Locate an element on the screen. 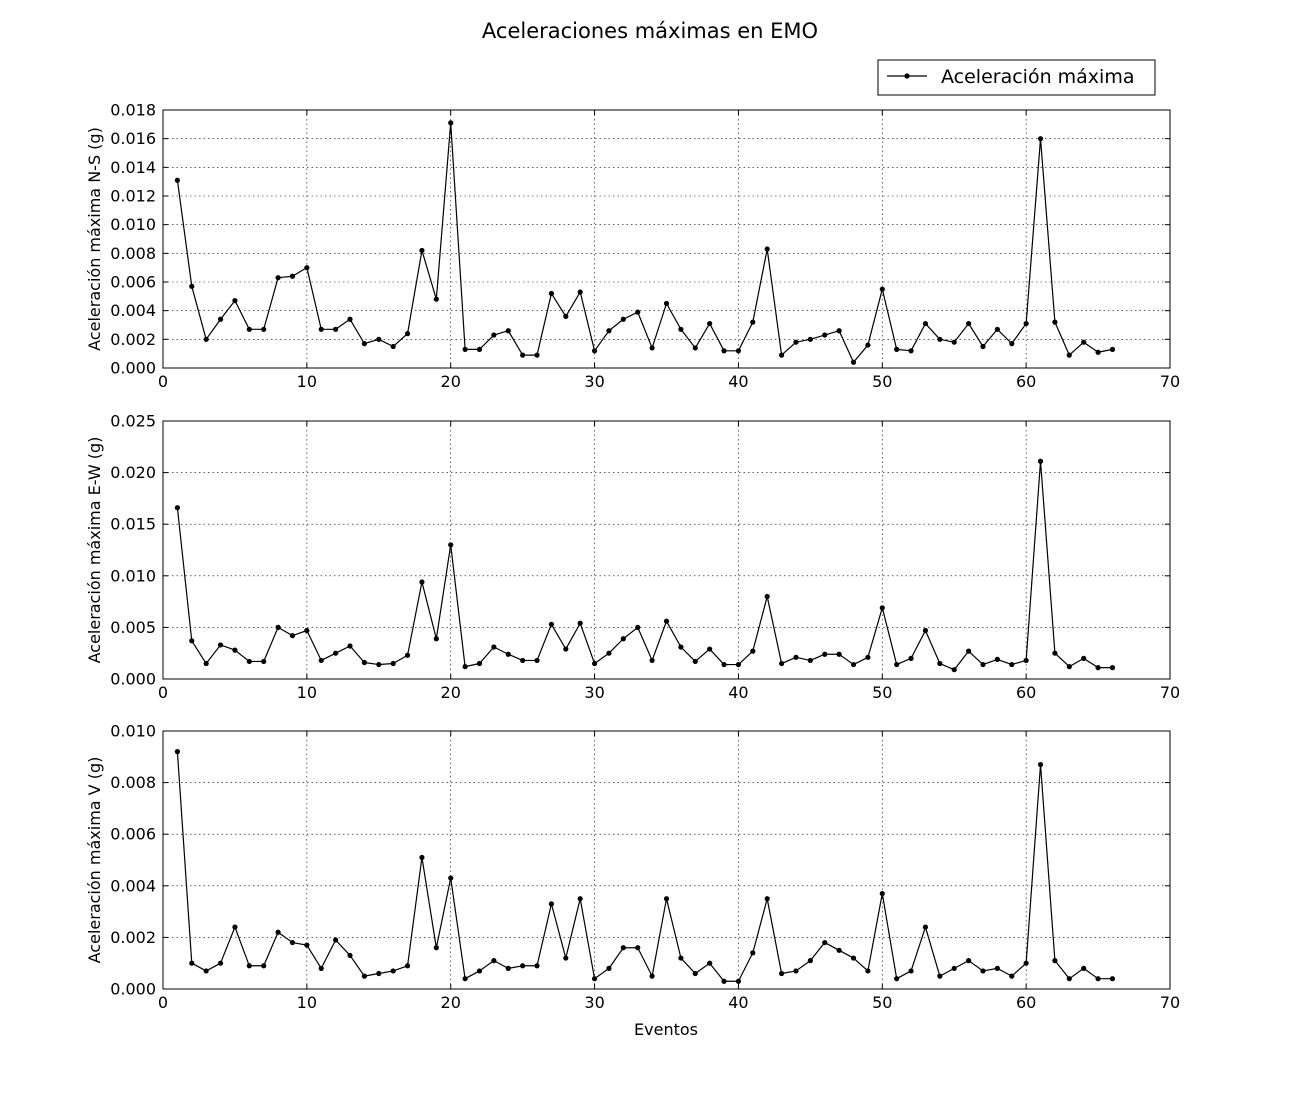 The height and width of the screenshot is (1100, 1300). chart-title: Aceleraciones máximas en EMO is located at coordinates (650, 31).